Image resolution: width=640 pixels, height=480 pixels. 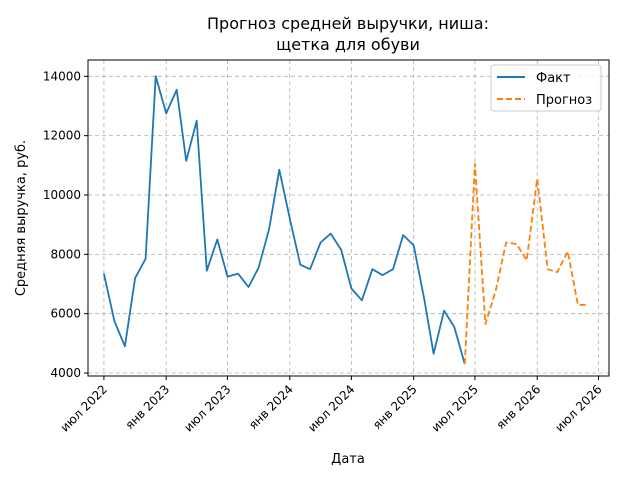 I want to click on y-tick-label: 10000, so click(x=62, y=195).